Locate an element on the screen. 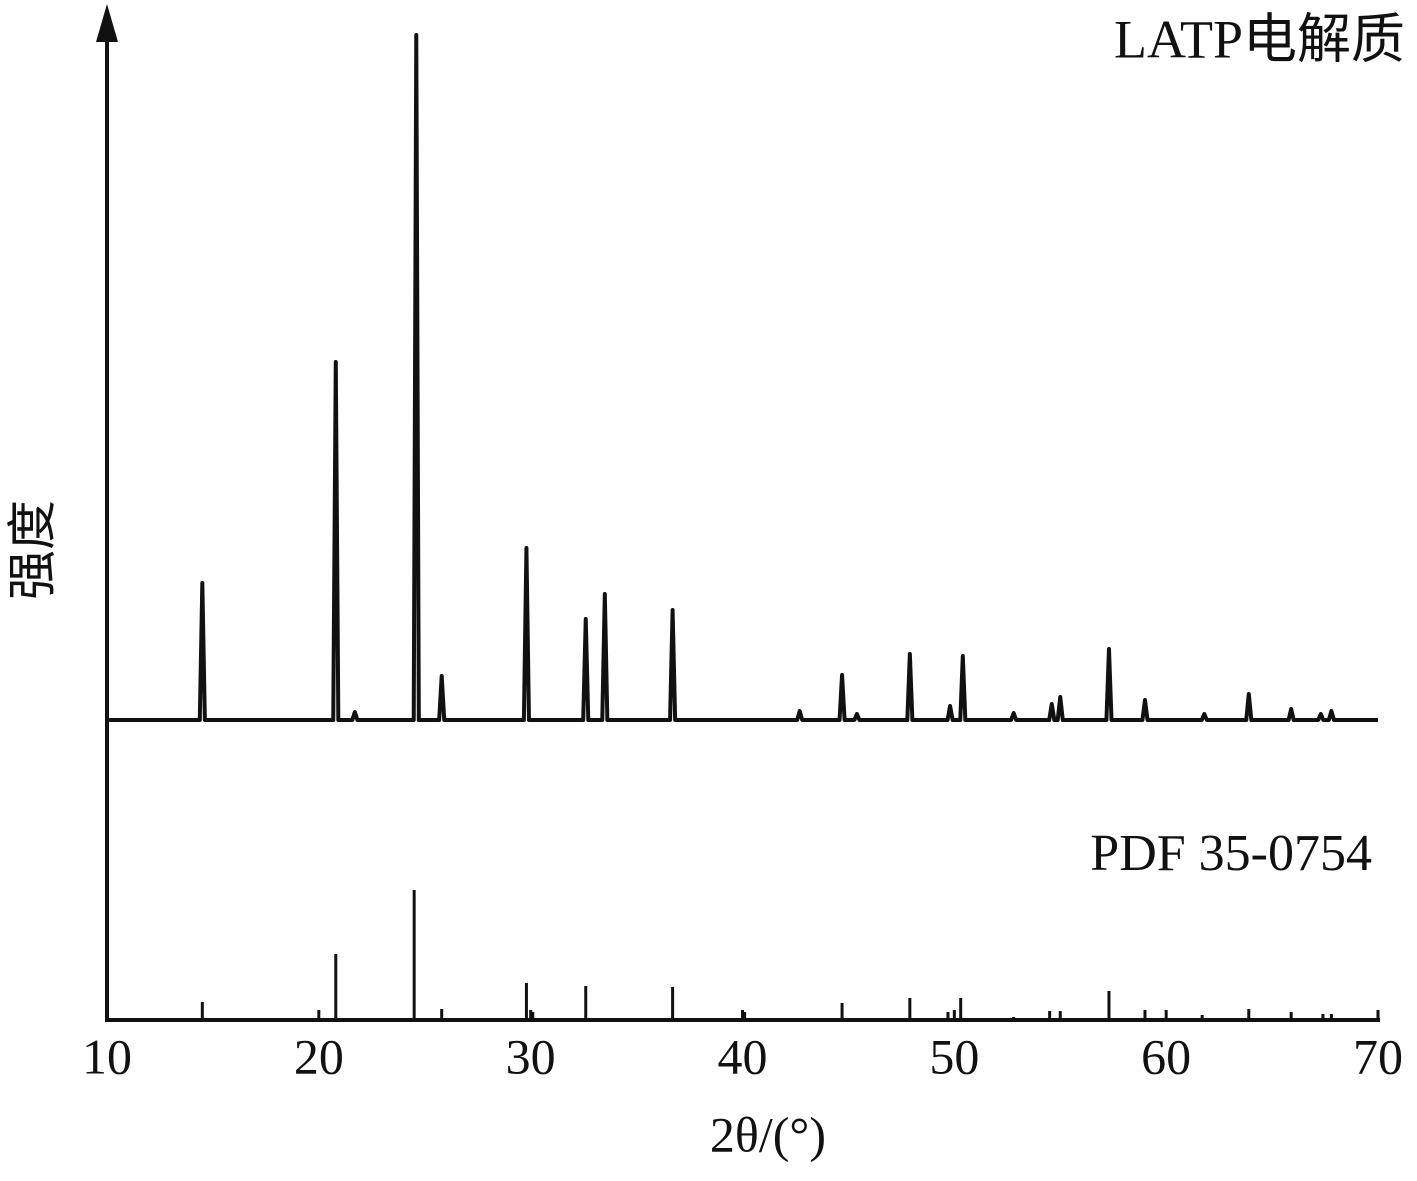 The height and width of the screenshot is (1181, 1417). series-label: LATP电解质 is located at coordinates (1259, 39).